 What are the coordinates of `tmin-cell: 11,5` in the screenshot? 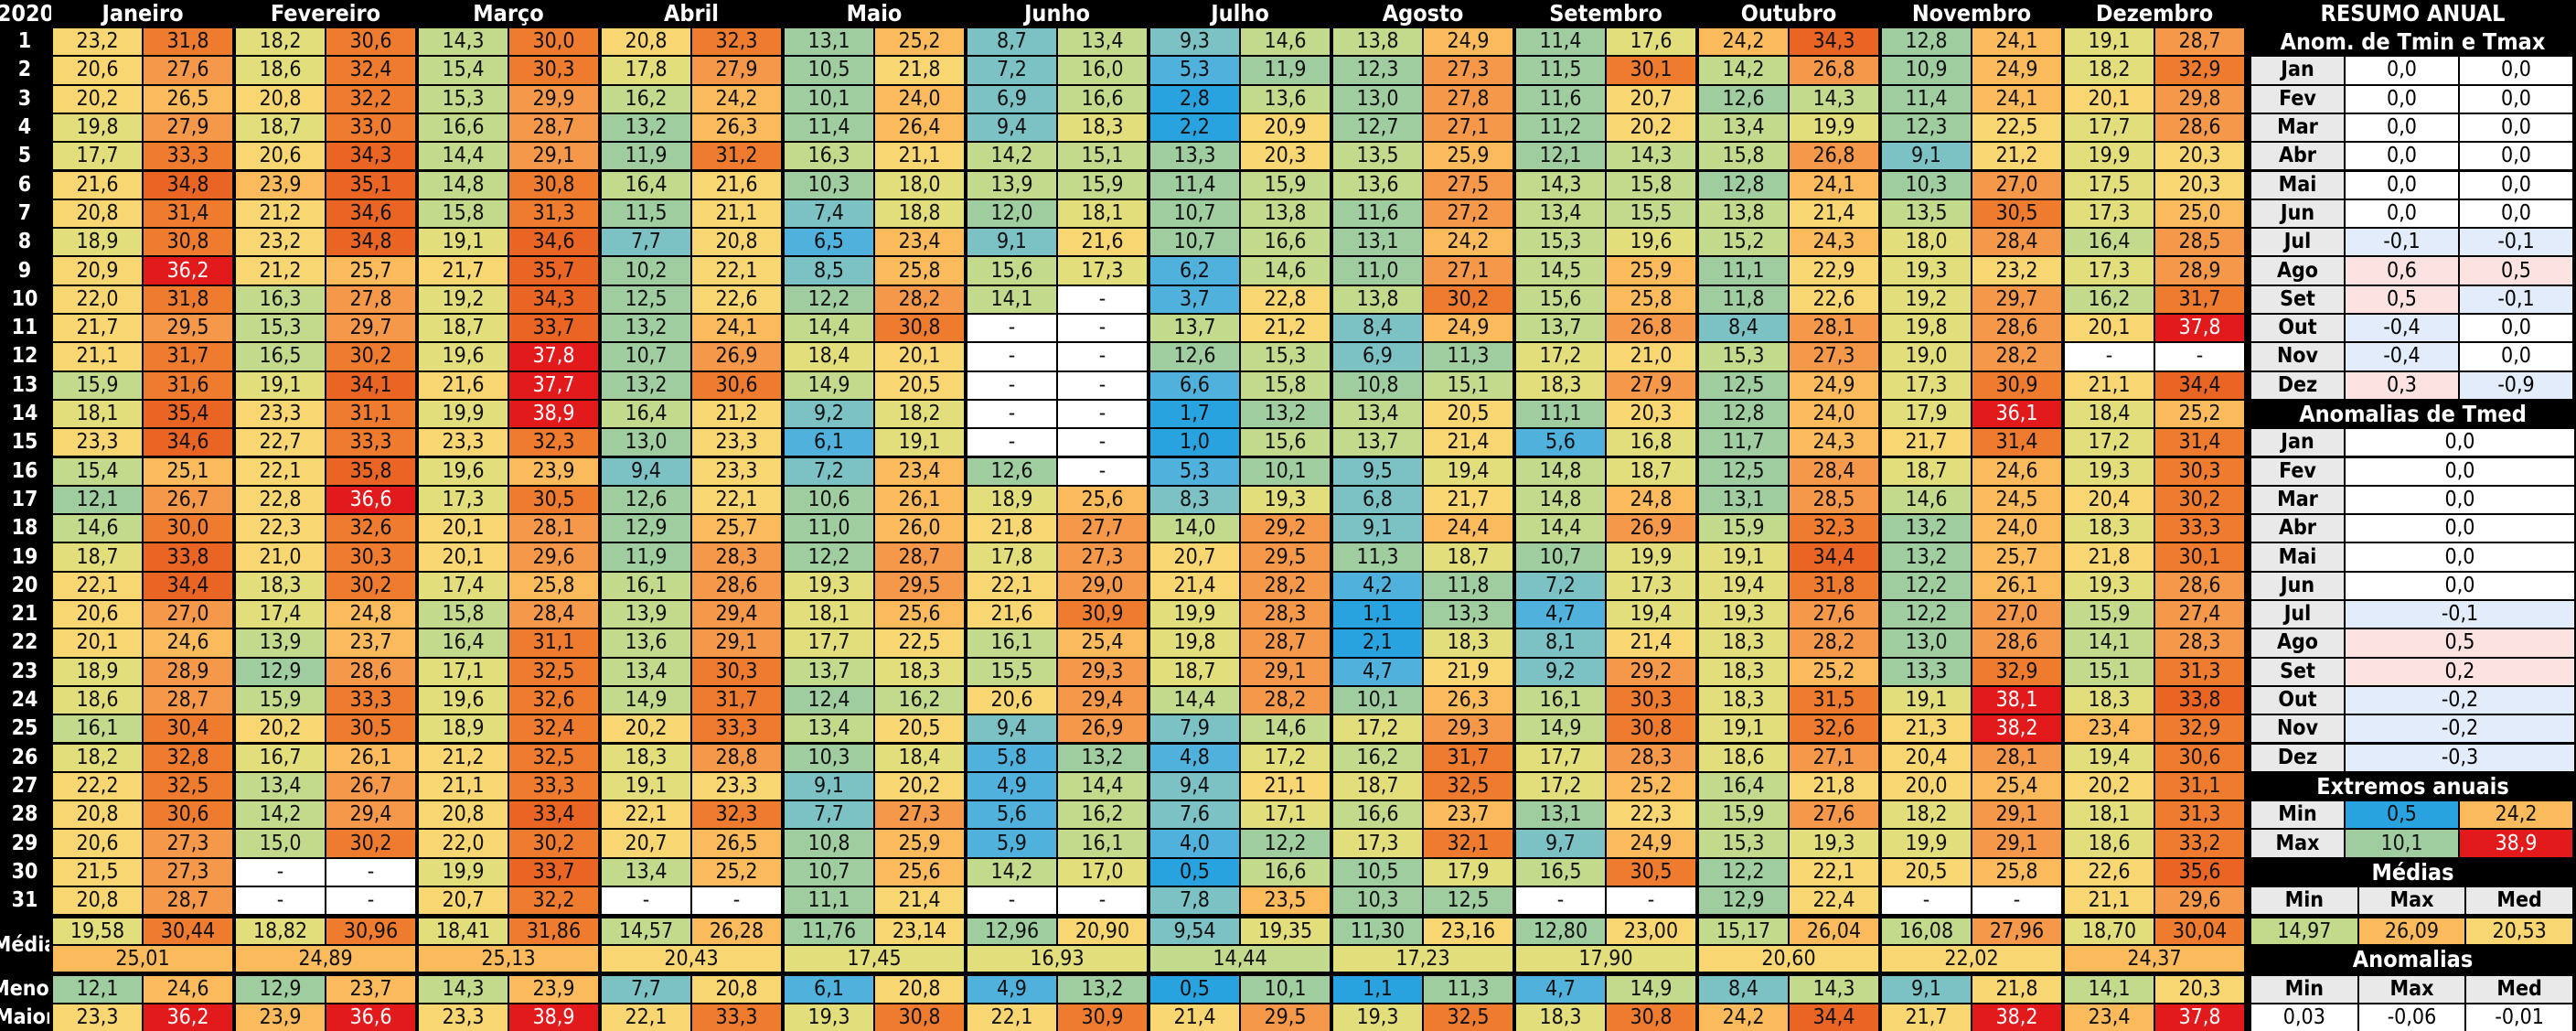 It's located at (1560, 70).